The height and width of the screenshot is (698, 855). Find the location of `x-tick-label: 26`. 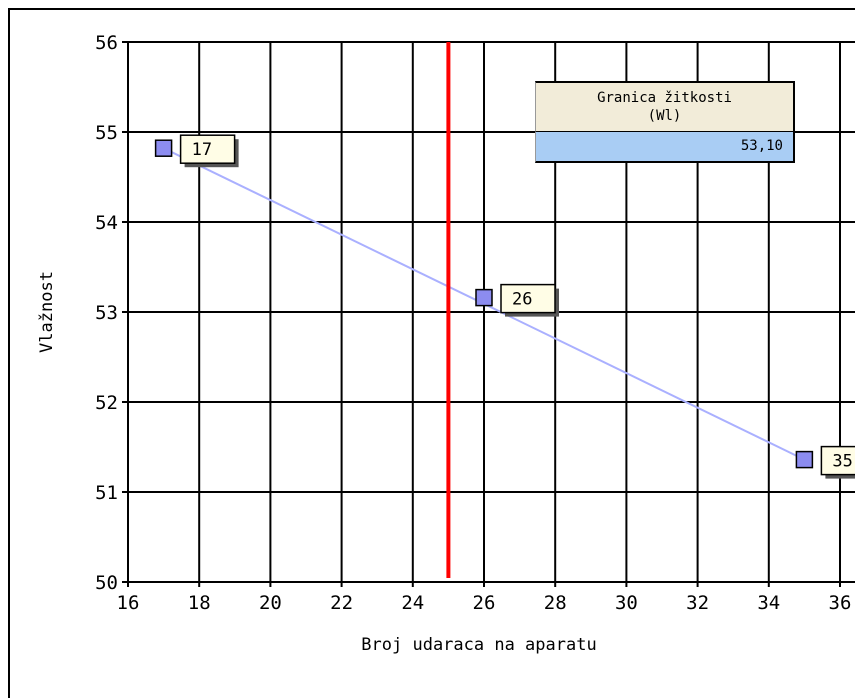

x-tick-label: 26 is located at coordinates (484, 603).